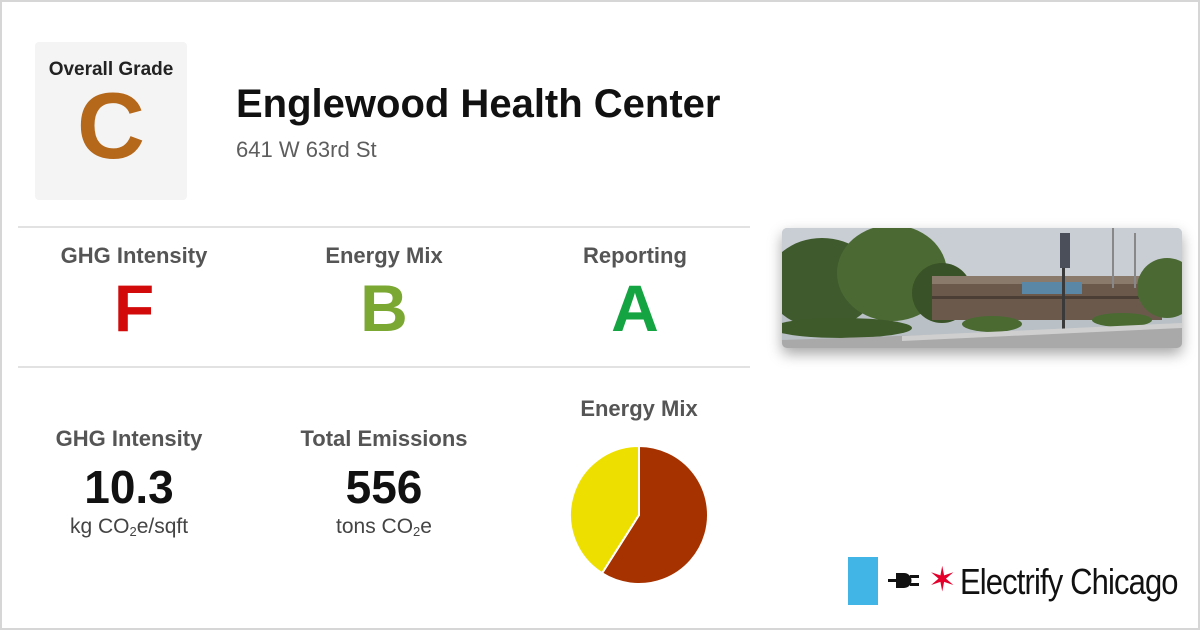 This screenshot has width=1200, height=630. I want to click on grade-letter: B, so click(384, 308).